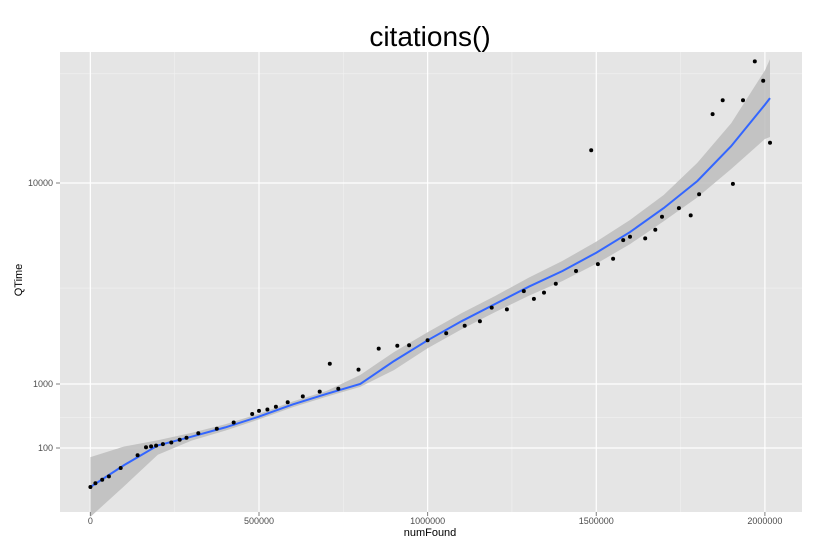 This screenshot has height=550, width=820. Describe the element at coordinates (44, 315) in the screenshot. I see `y-axis-ticks: 100 1000 10000` at that location.